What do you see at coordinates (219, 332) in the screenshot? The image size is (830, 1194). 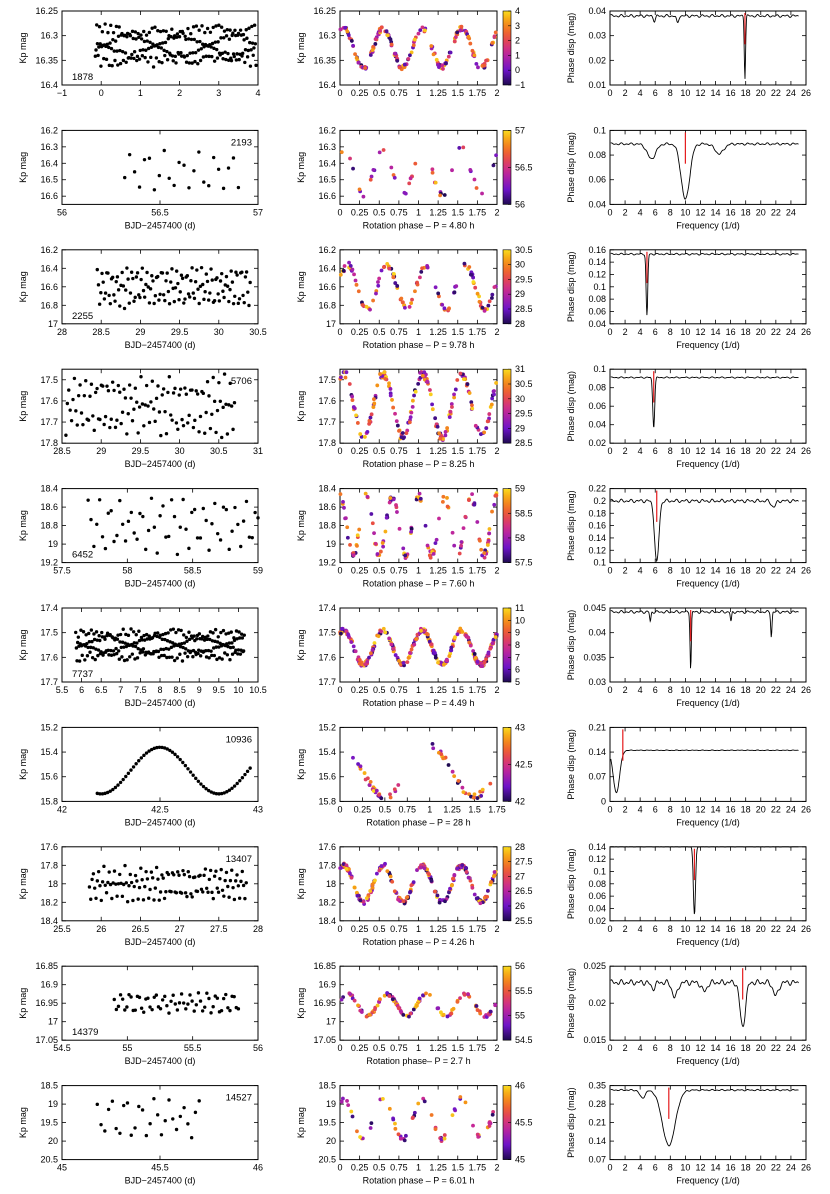 I see `x-tick-label: 30` at bounding box center [219, 332].